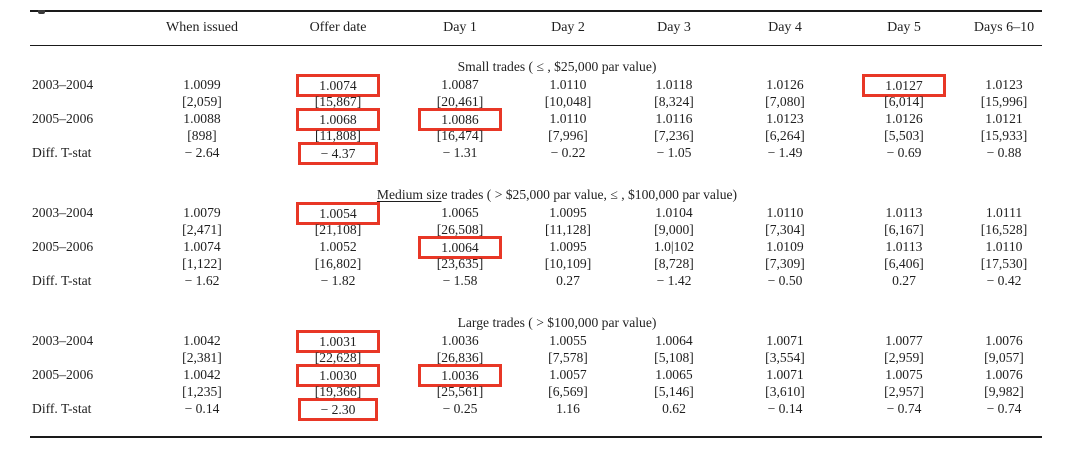 This screenshot has width=1080, height=458. What do you see at coordinates (1004, 280) in the screenshot?
I see `tstat-cell: − 0.42` at bounding box center [1004, 280].